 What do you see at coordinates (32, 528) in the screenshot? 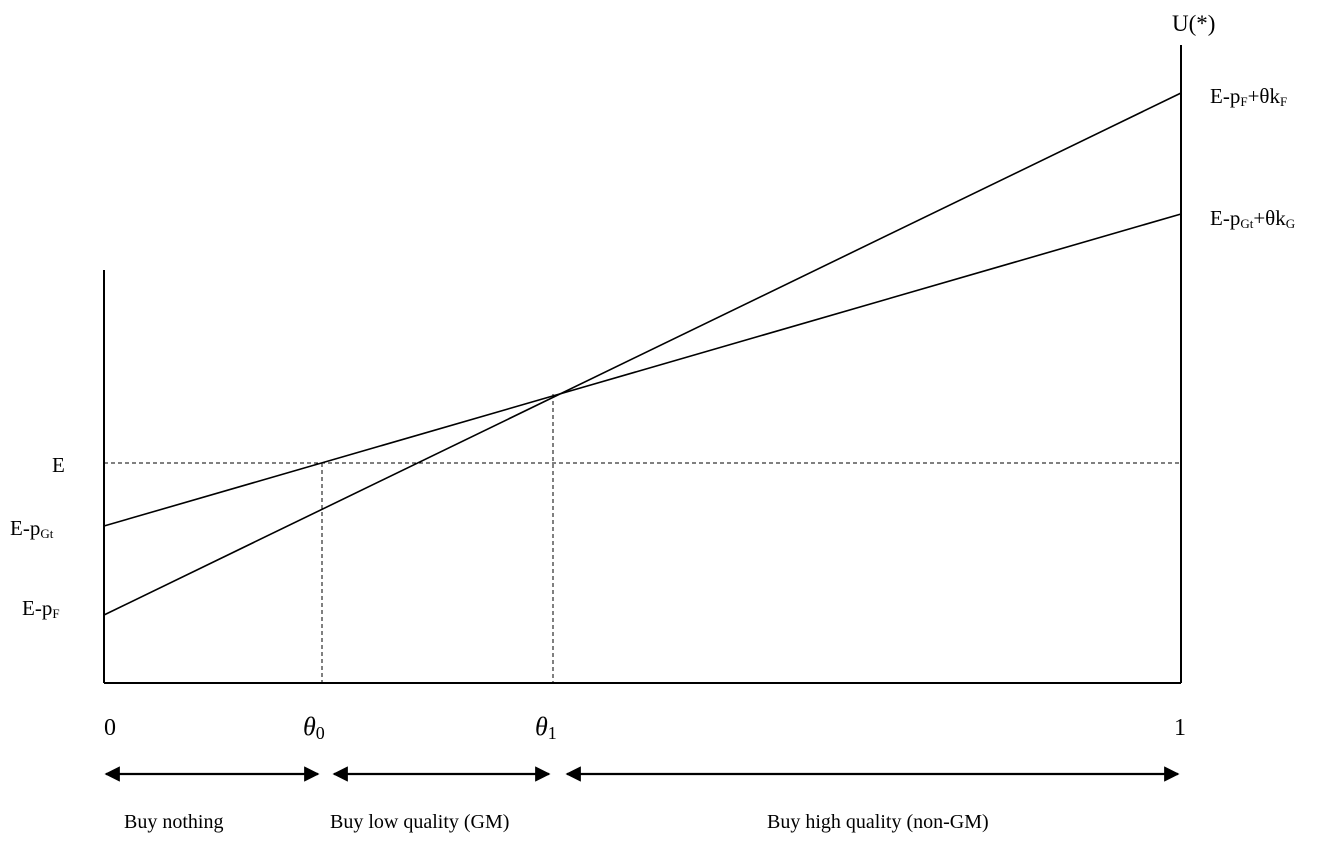
I see `y-label-e-pgt: E-pGt` at bounding box center [32, 528].